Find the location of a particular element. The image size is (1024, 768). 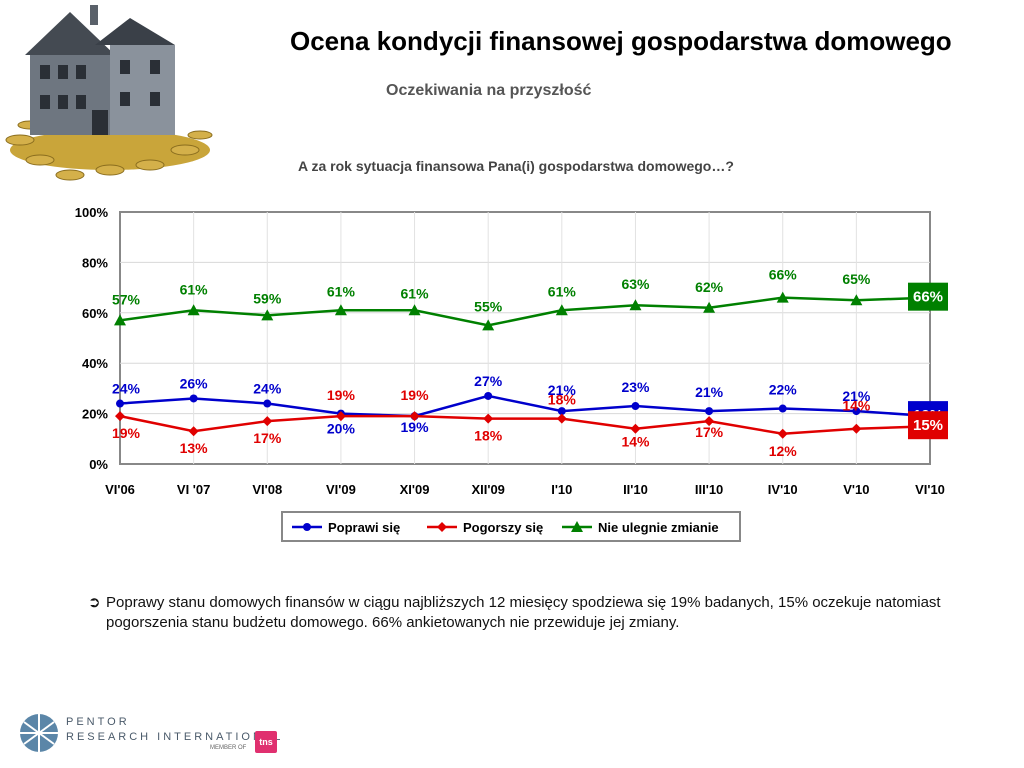

tns-logo: tns is located at coordinates (266, 742).